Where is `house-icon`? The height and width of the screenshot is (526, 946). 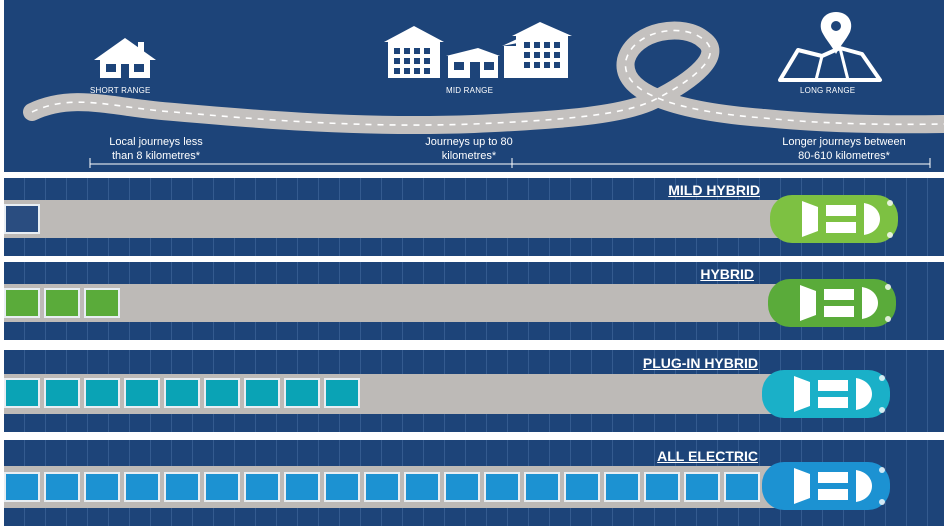 house-icon is located at coordinates (125, 58).